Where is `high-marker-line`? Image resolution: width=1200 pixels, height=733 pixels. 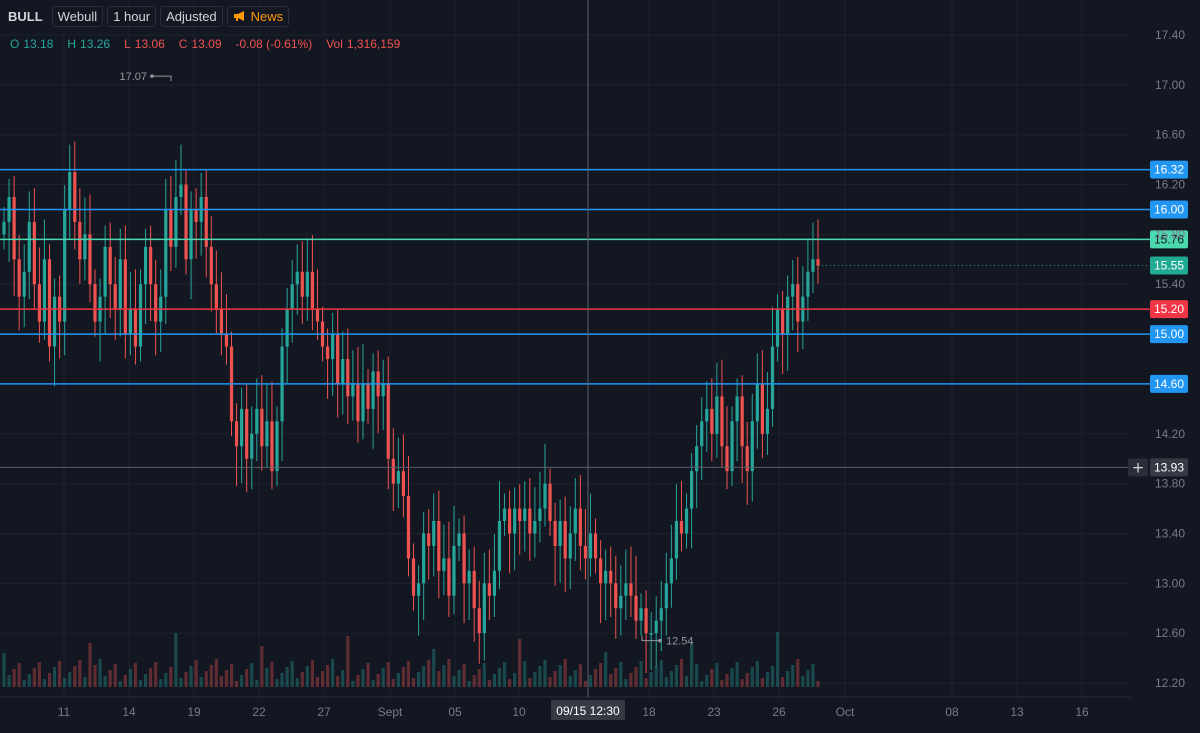 high-marker-line is located at coordinates (162, 78).